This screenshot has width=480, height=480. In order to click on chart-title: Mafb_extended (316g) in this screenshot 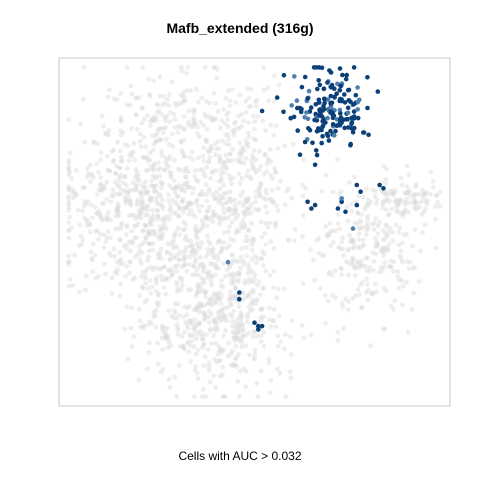, I will do `click(240, 28)`.